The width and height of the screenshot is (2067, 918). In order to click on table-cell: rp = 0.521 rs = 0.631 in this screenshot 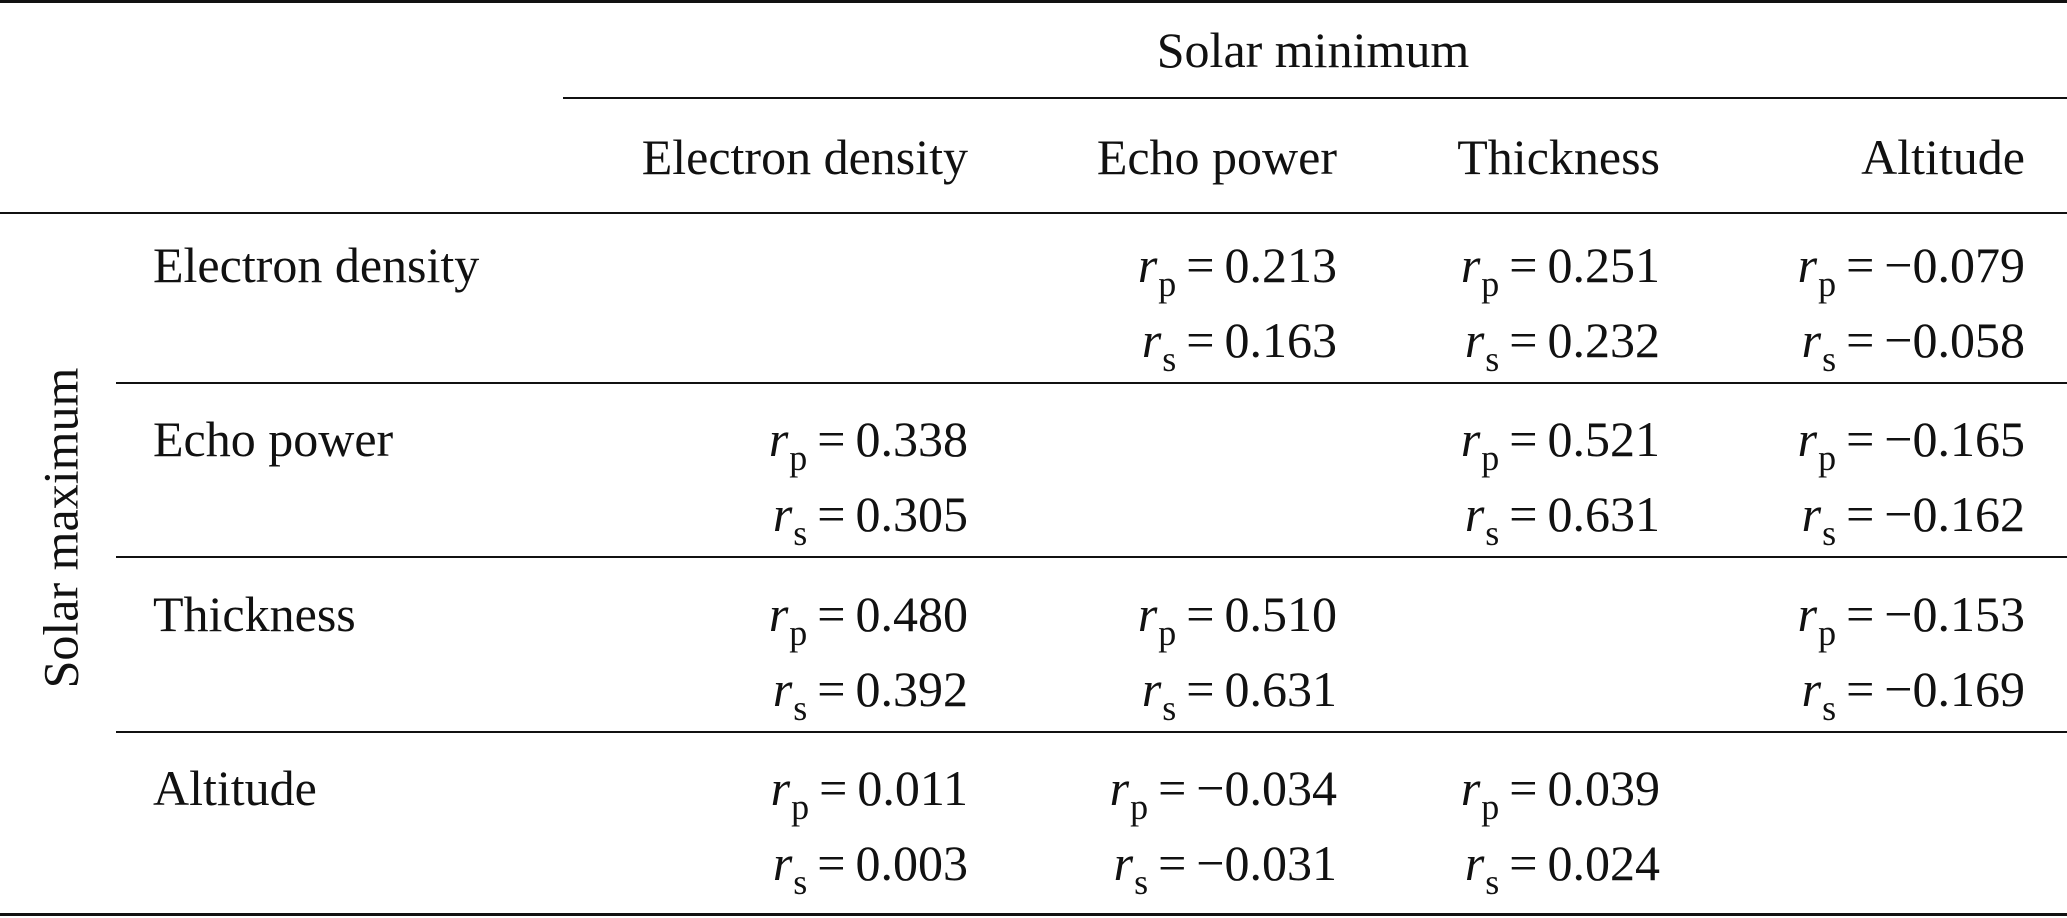, I will do `click(1495, 481)`.